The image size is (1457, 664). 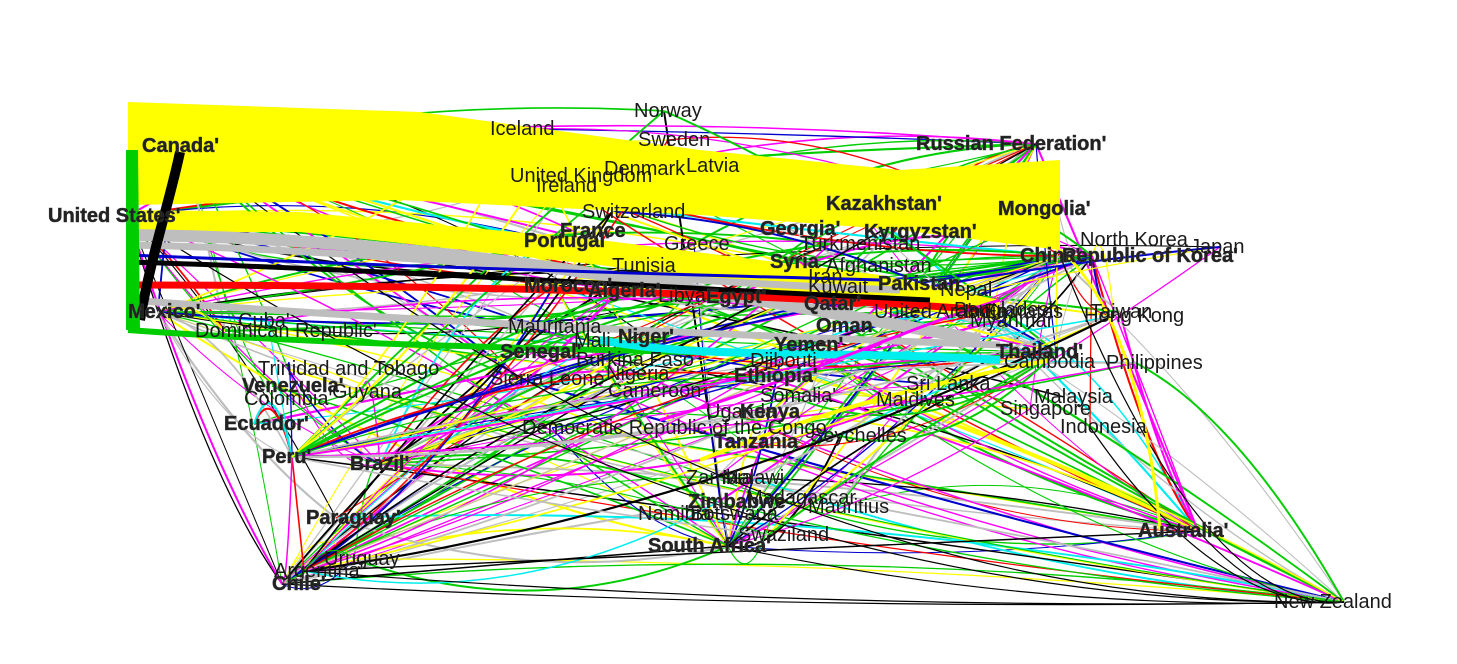 What do you see at coordinates (800, 229) in the screenshot?
I see `node-label-georgia: Georgia'` at bounding box center [800, 229].